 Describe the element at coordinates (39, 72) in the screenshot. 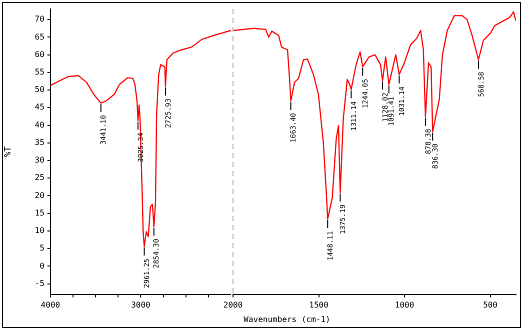

I see `y-tick-label: 55` at that location.